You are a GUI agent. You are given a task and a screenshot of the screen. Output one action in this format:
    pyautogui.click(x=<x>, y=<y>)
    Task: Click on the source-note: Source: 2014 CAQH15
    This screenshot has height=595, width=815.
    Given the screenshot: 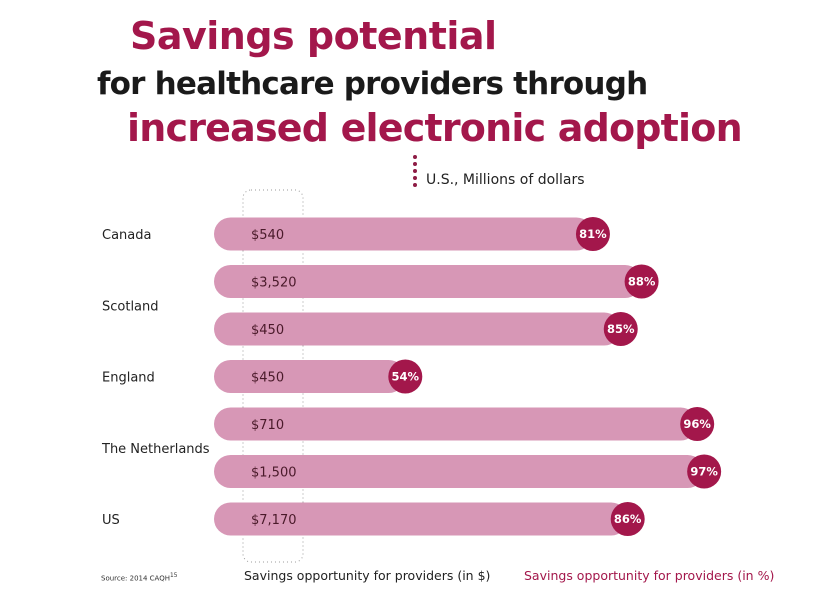 What is the action you would take?
    pyautogui.click(x=139, y=577)
    